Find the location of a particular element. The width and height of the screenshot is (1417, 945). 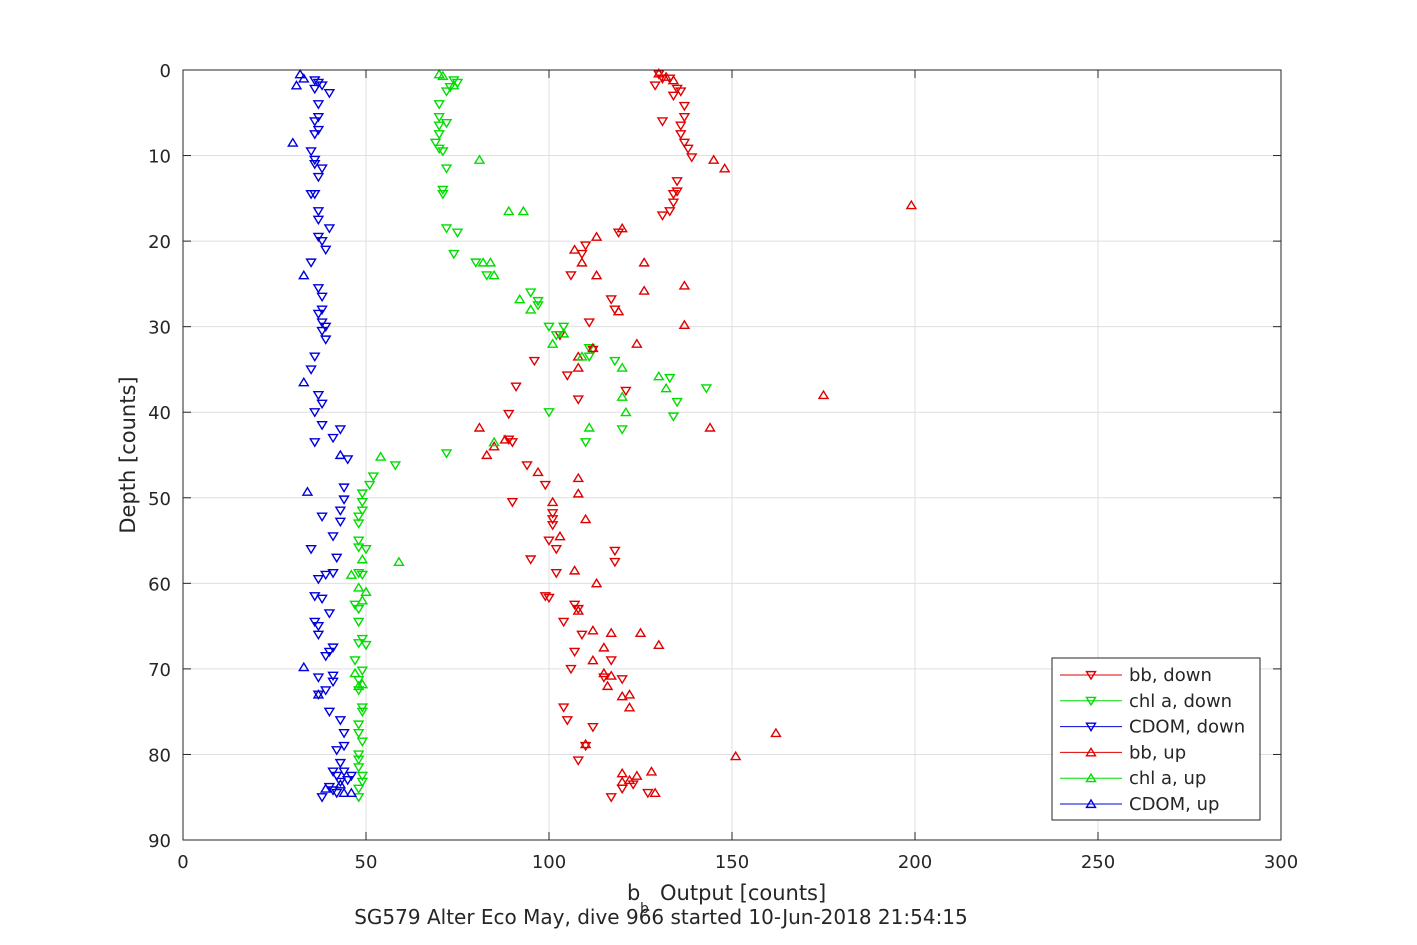

y-tick-label: 50 is located at coordinates (159, 499).